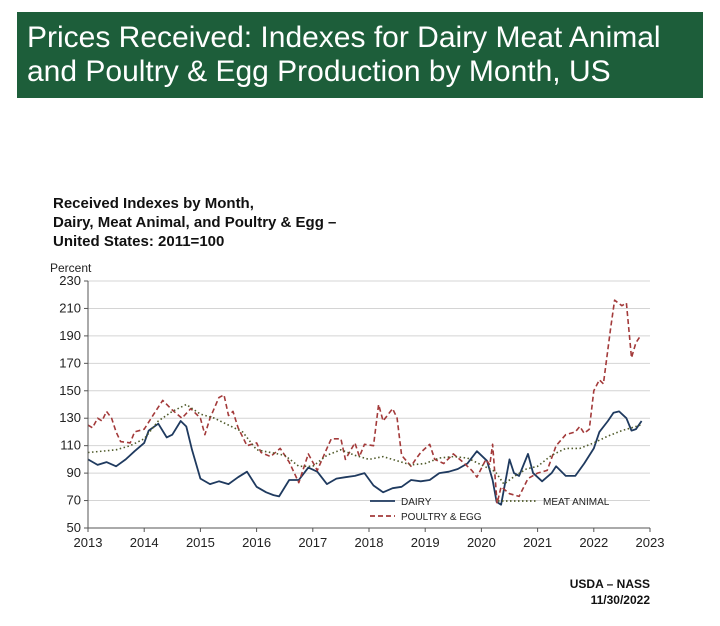  Describe the element at coordinates (609, 584) in the screenshot. I see `source-credit: USDA – NASS` at that location.